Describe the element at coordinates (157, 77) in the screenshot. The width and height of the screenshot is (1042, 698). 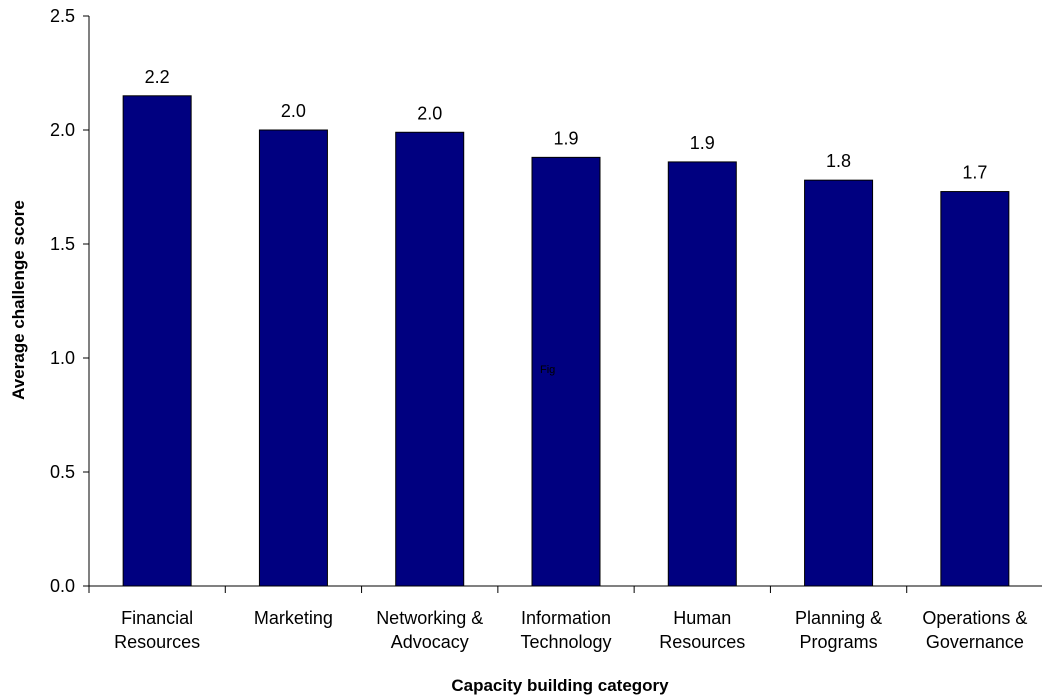
I see `data-label: 2.2` at that location.